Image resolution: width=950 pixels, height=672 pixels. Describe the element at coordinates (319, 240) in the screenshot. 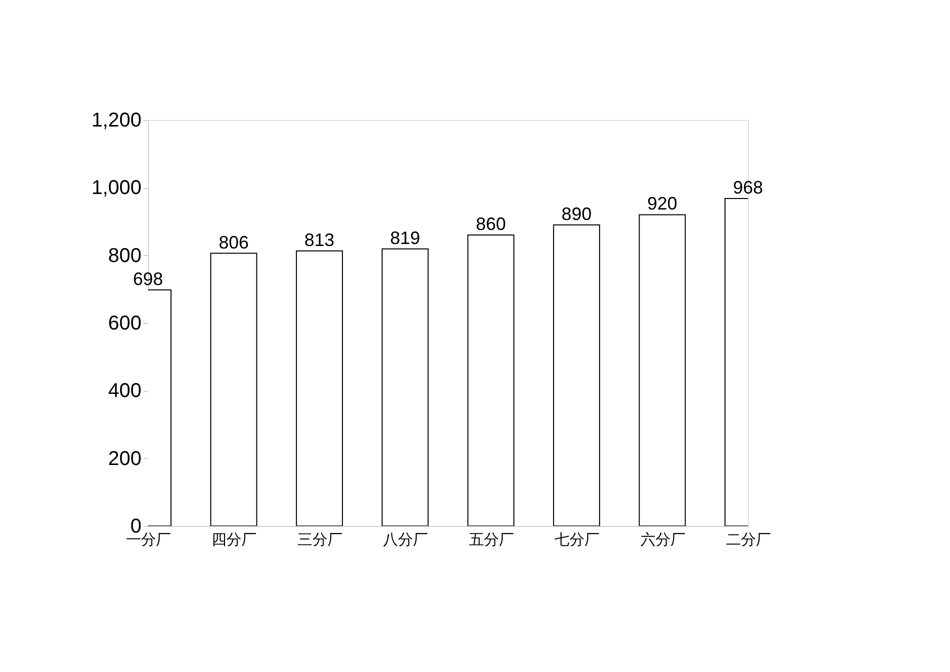

I see `data-label: 813` at that location.